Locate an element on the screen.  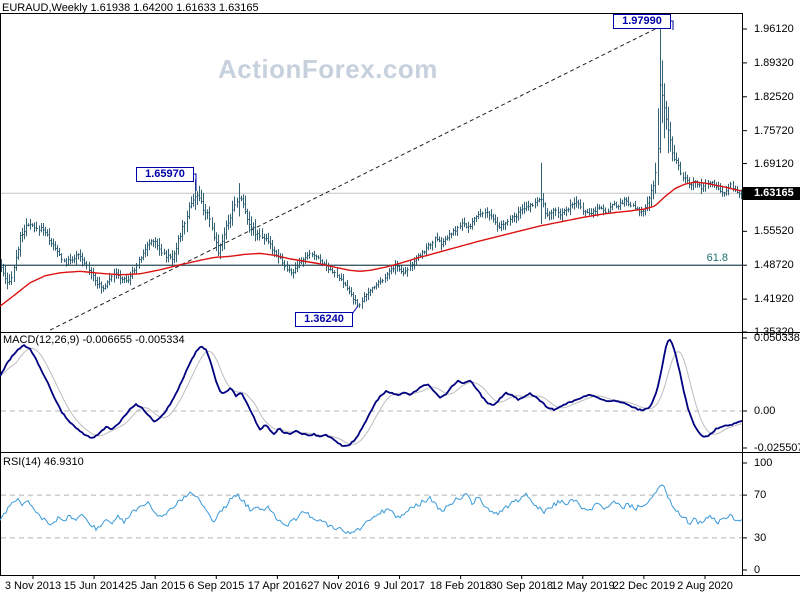
rsi-tick-label: 100 is located at coordinates (763, 463).